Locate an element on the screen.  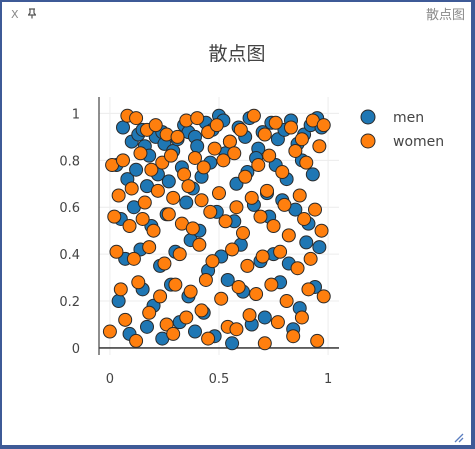
x-tick-label: 0 is located at coordinates (110, 379).